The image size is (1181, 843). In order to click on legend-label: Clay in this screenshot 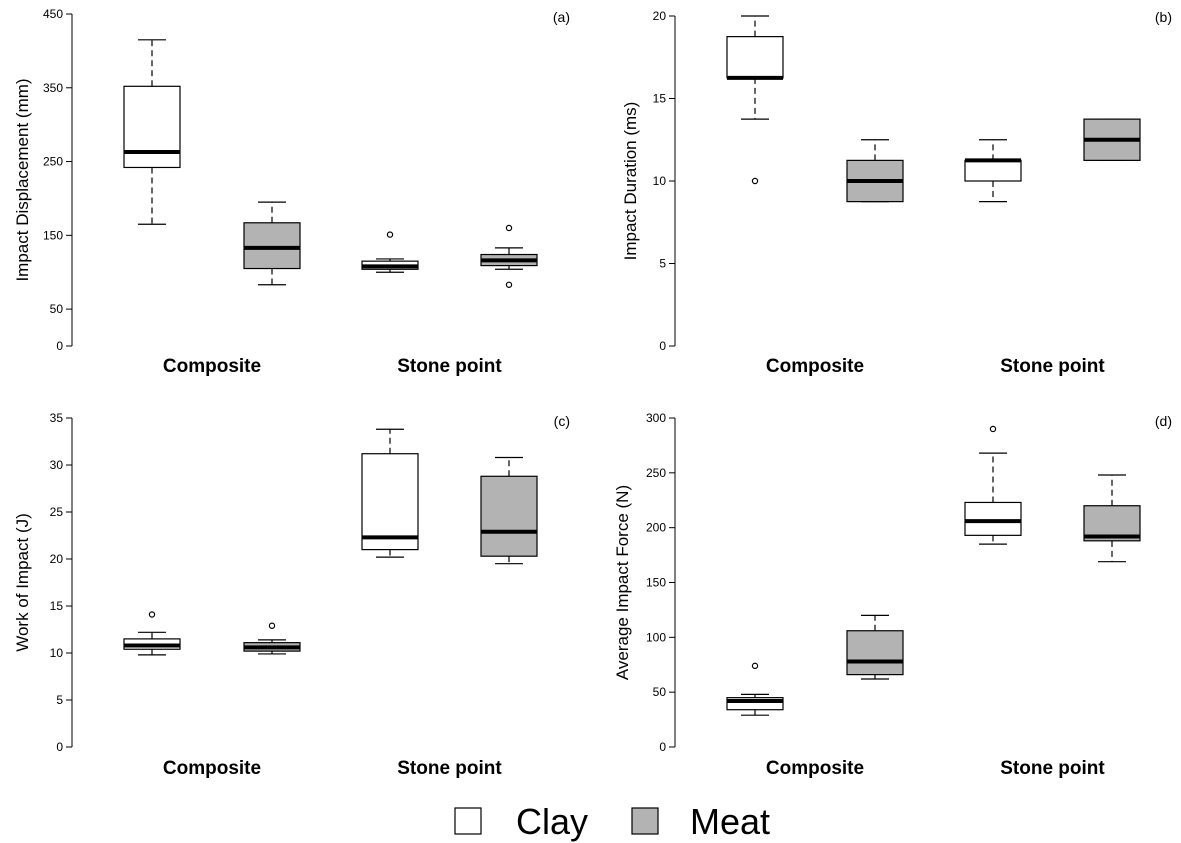, I will do `click(552, 821)`.